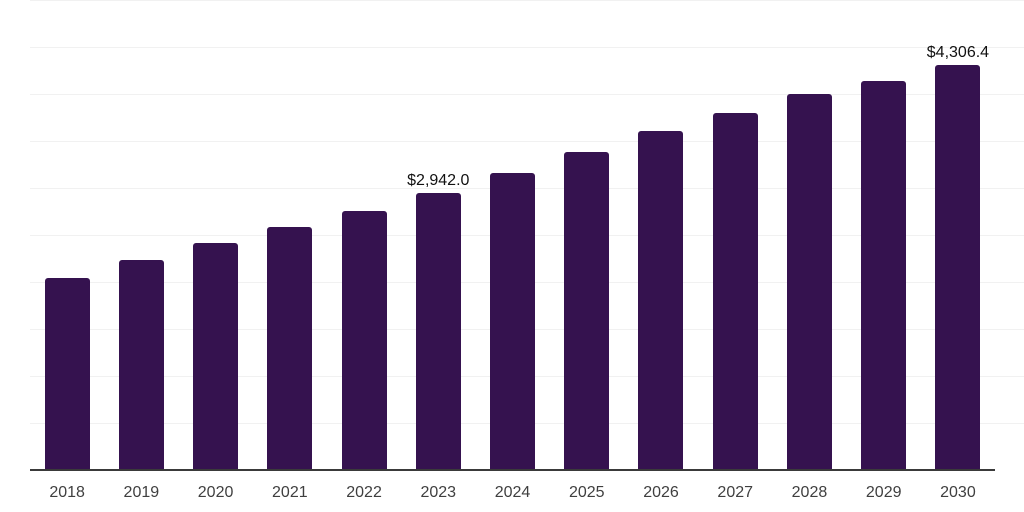  Describe the element at coordinates (216, 356) in the screenshot. I see `bar-2020` at that location.